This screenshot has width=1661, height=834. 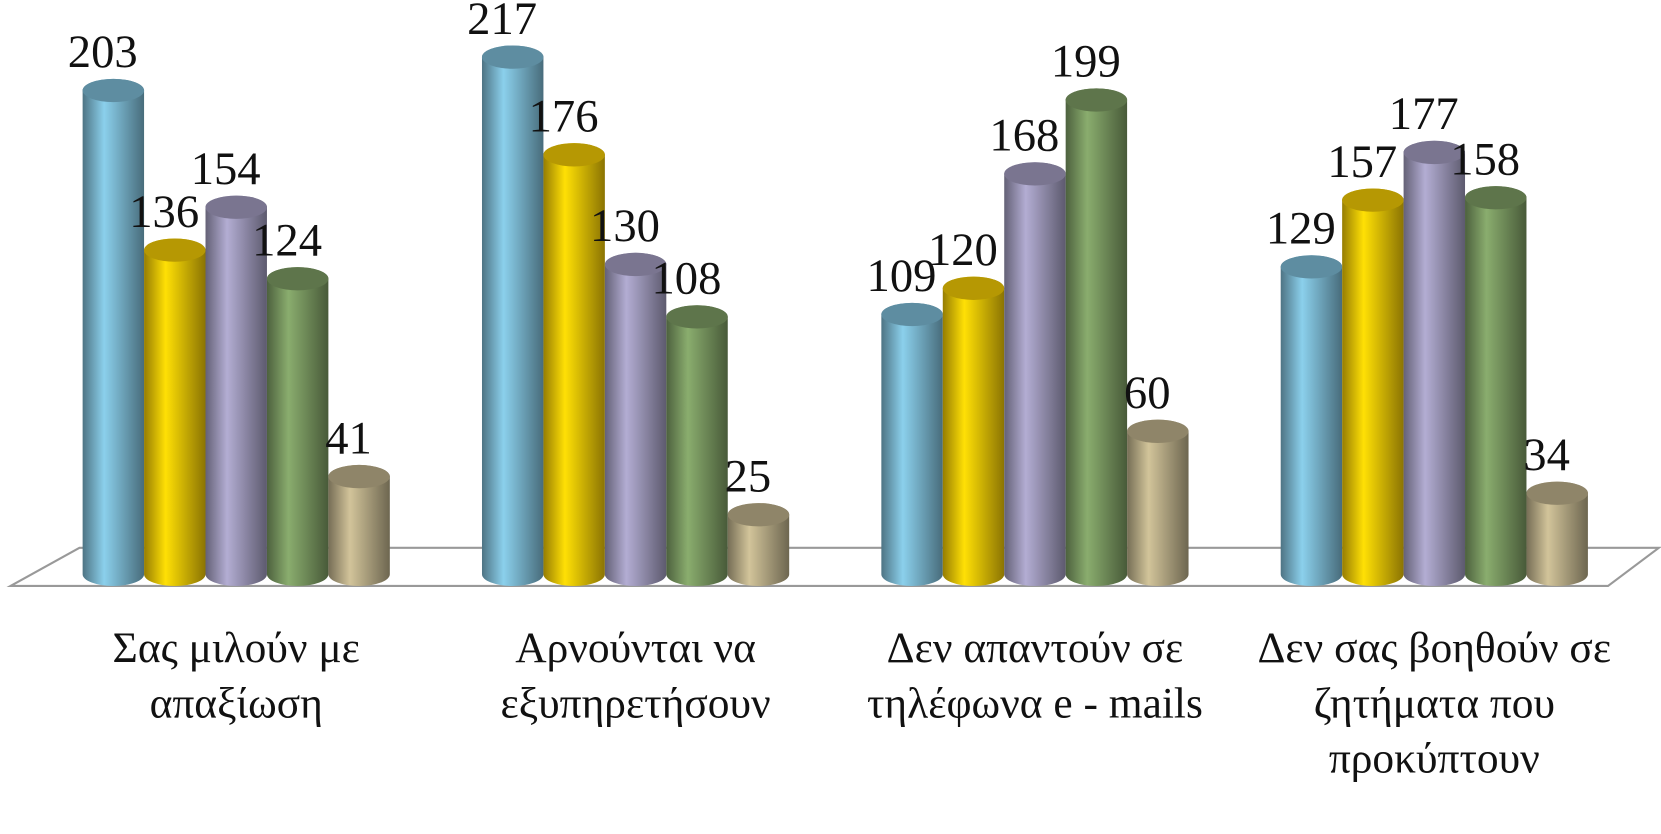 I want to click on x-tick-label: Δεν απαντούν σε τηλέφωνα e - mails, so click(x=1034, y=675).